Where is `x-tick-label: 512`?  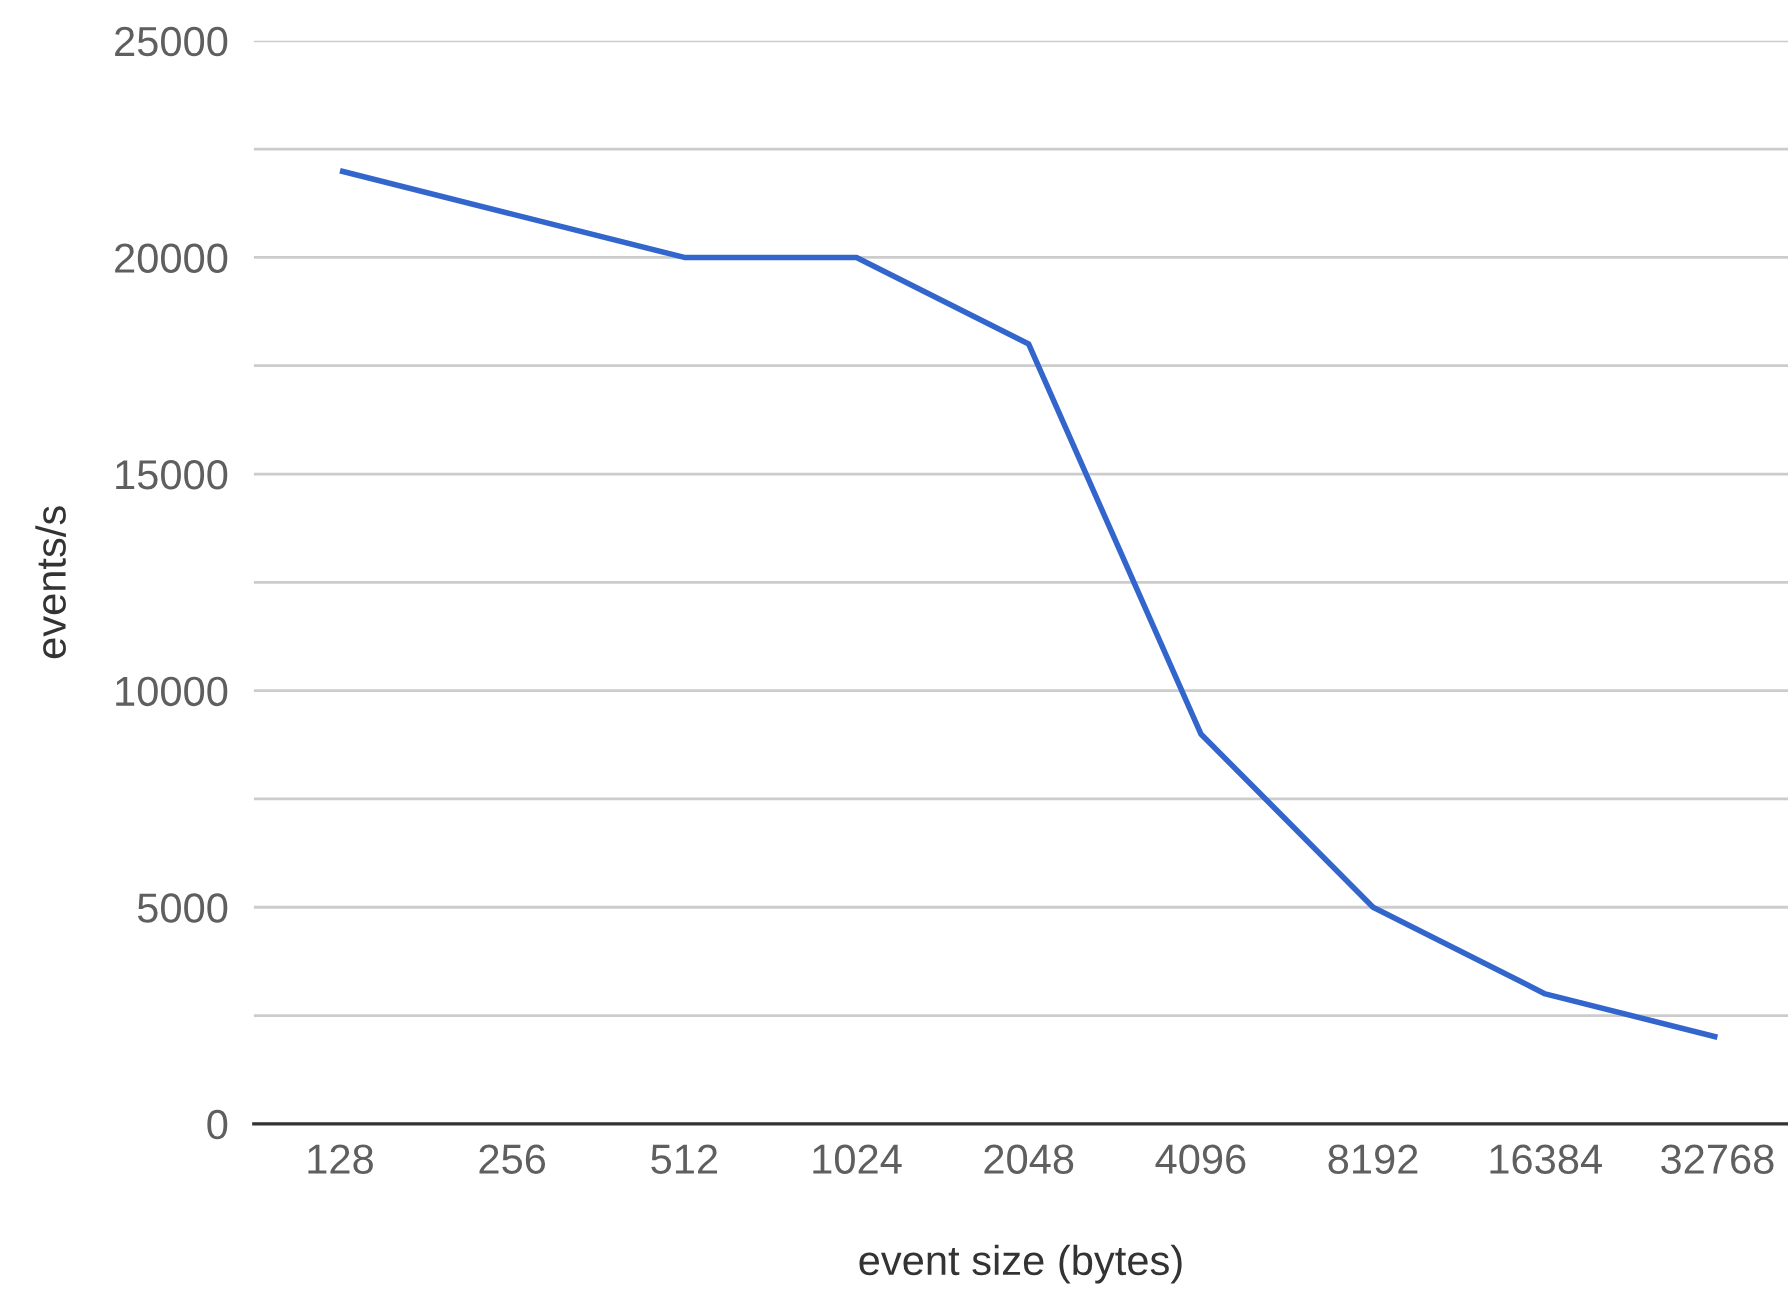 x-tick-label: 512 is located at coordinates (684, 1159).